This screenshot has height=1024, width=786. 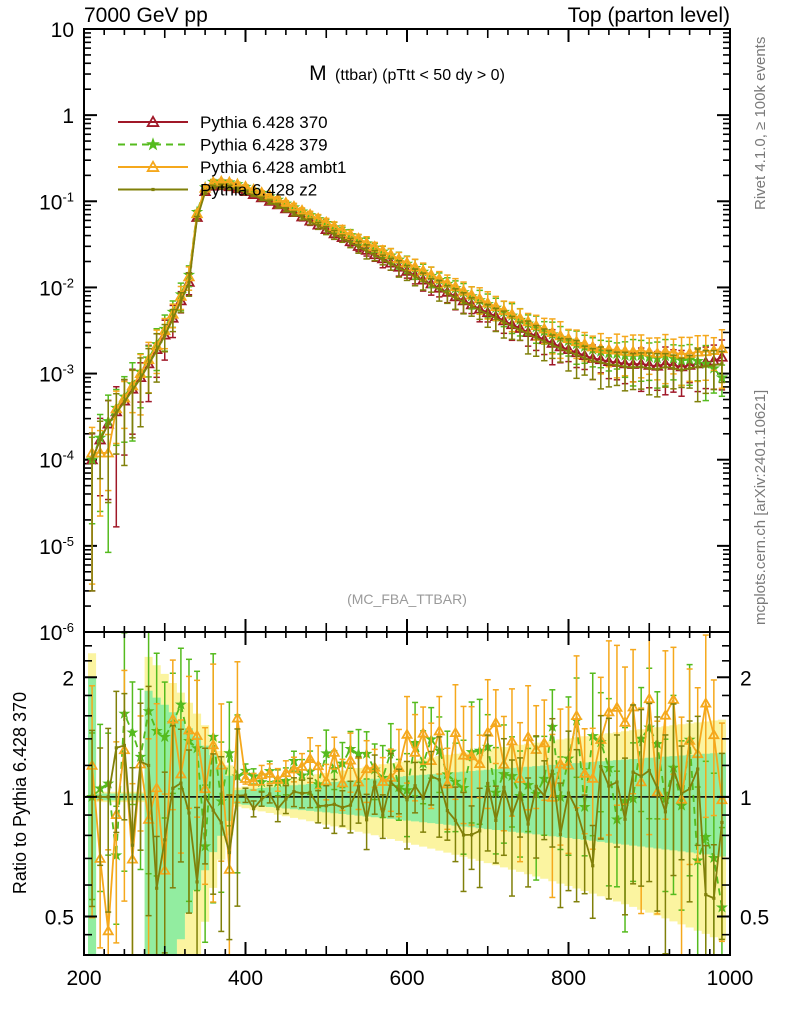 I want to click on mcplots-reference-label: mcplots.cern.ch [arXiv:2401.10621], so click(x=760, y=507).